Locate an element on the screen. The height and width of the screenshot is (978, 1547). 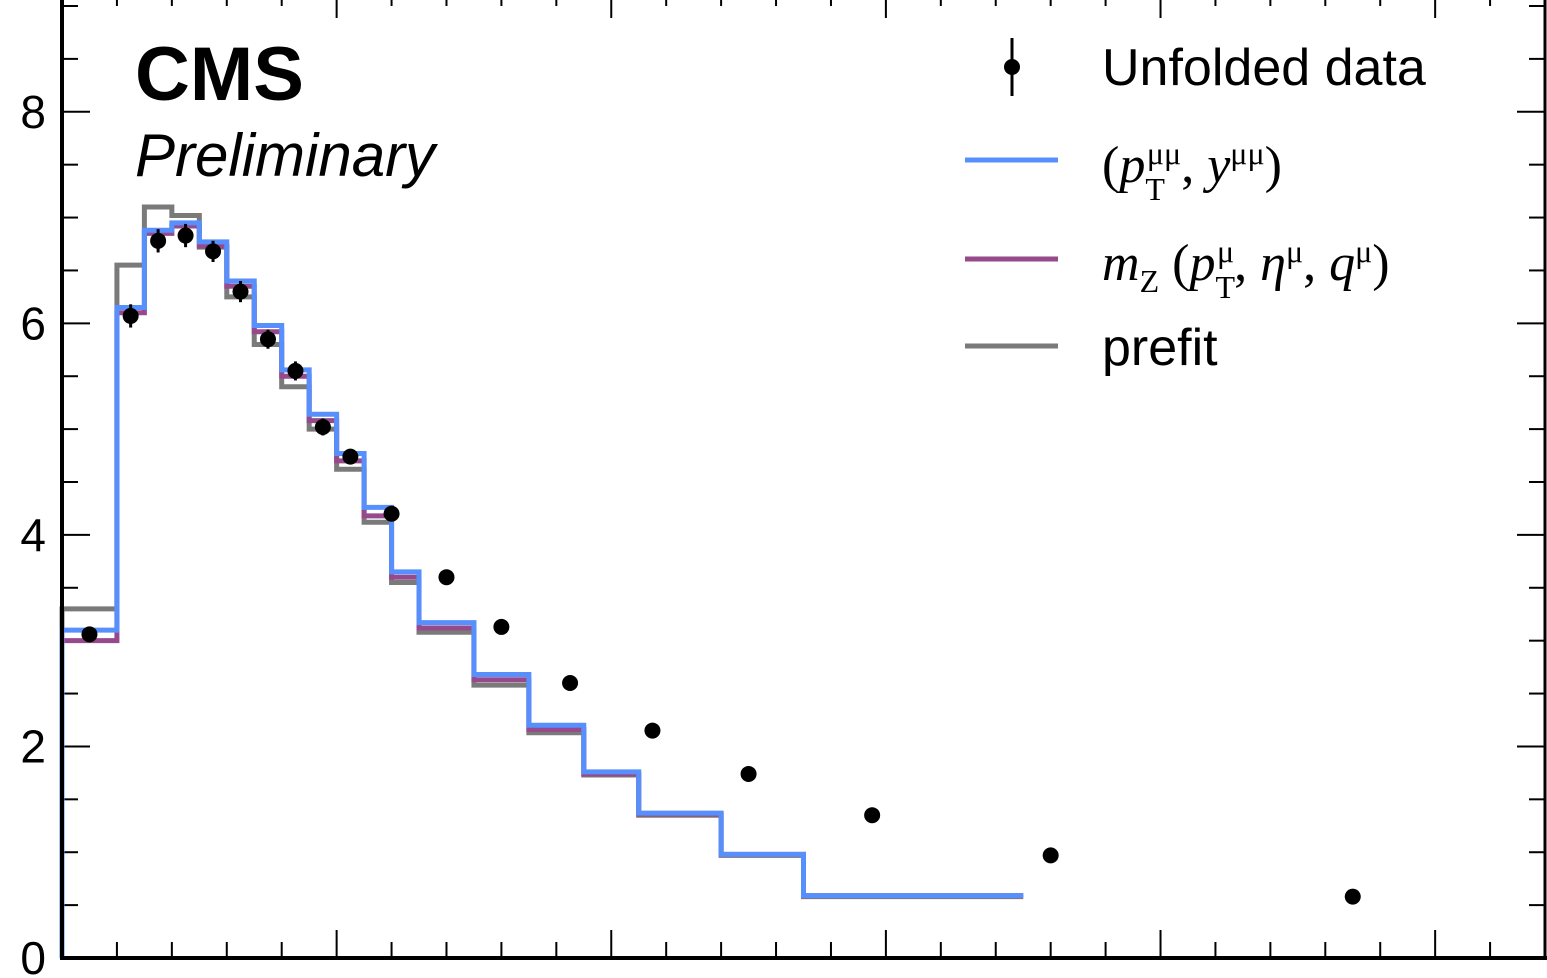
legend-item-mz: mZ (pTμ, ημ, qμ) is located at coordinates (1177, 269).